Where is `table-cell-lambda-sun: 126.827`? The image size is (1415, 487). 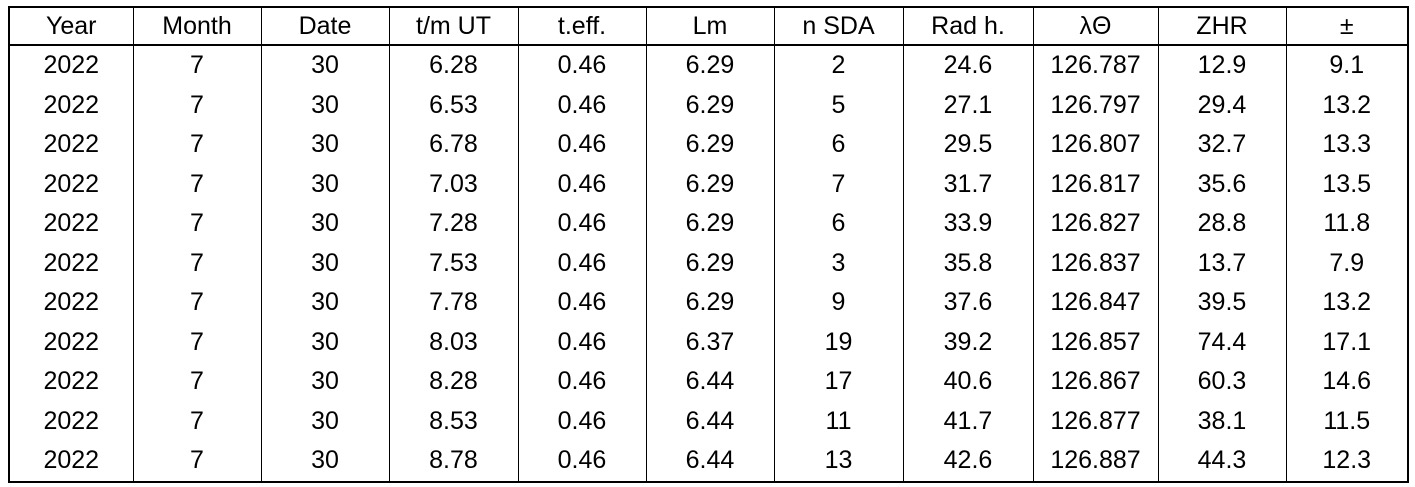 table-cell-lambda-sun: 126.827 is located at coordinates (1095, 224).